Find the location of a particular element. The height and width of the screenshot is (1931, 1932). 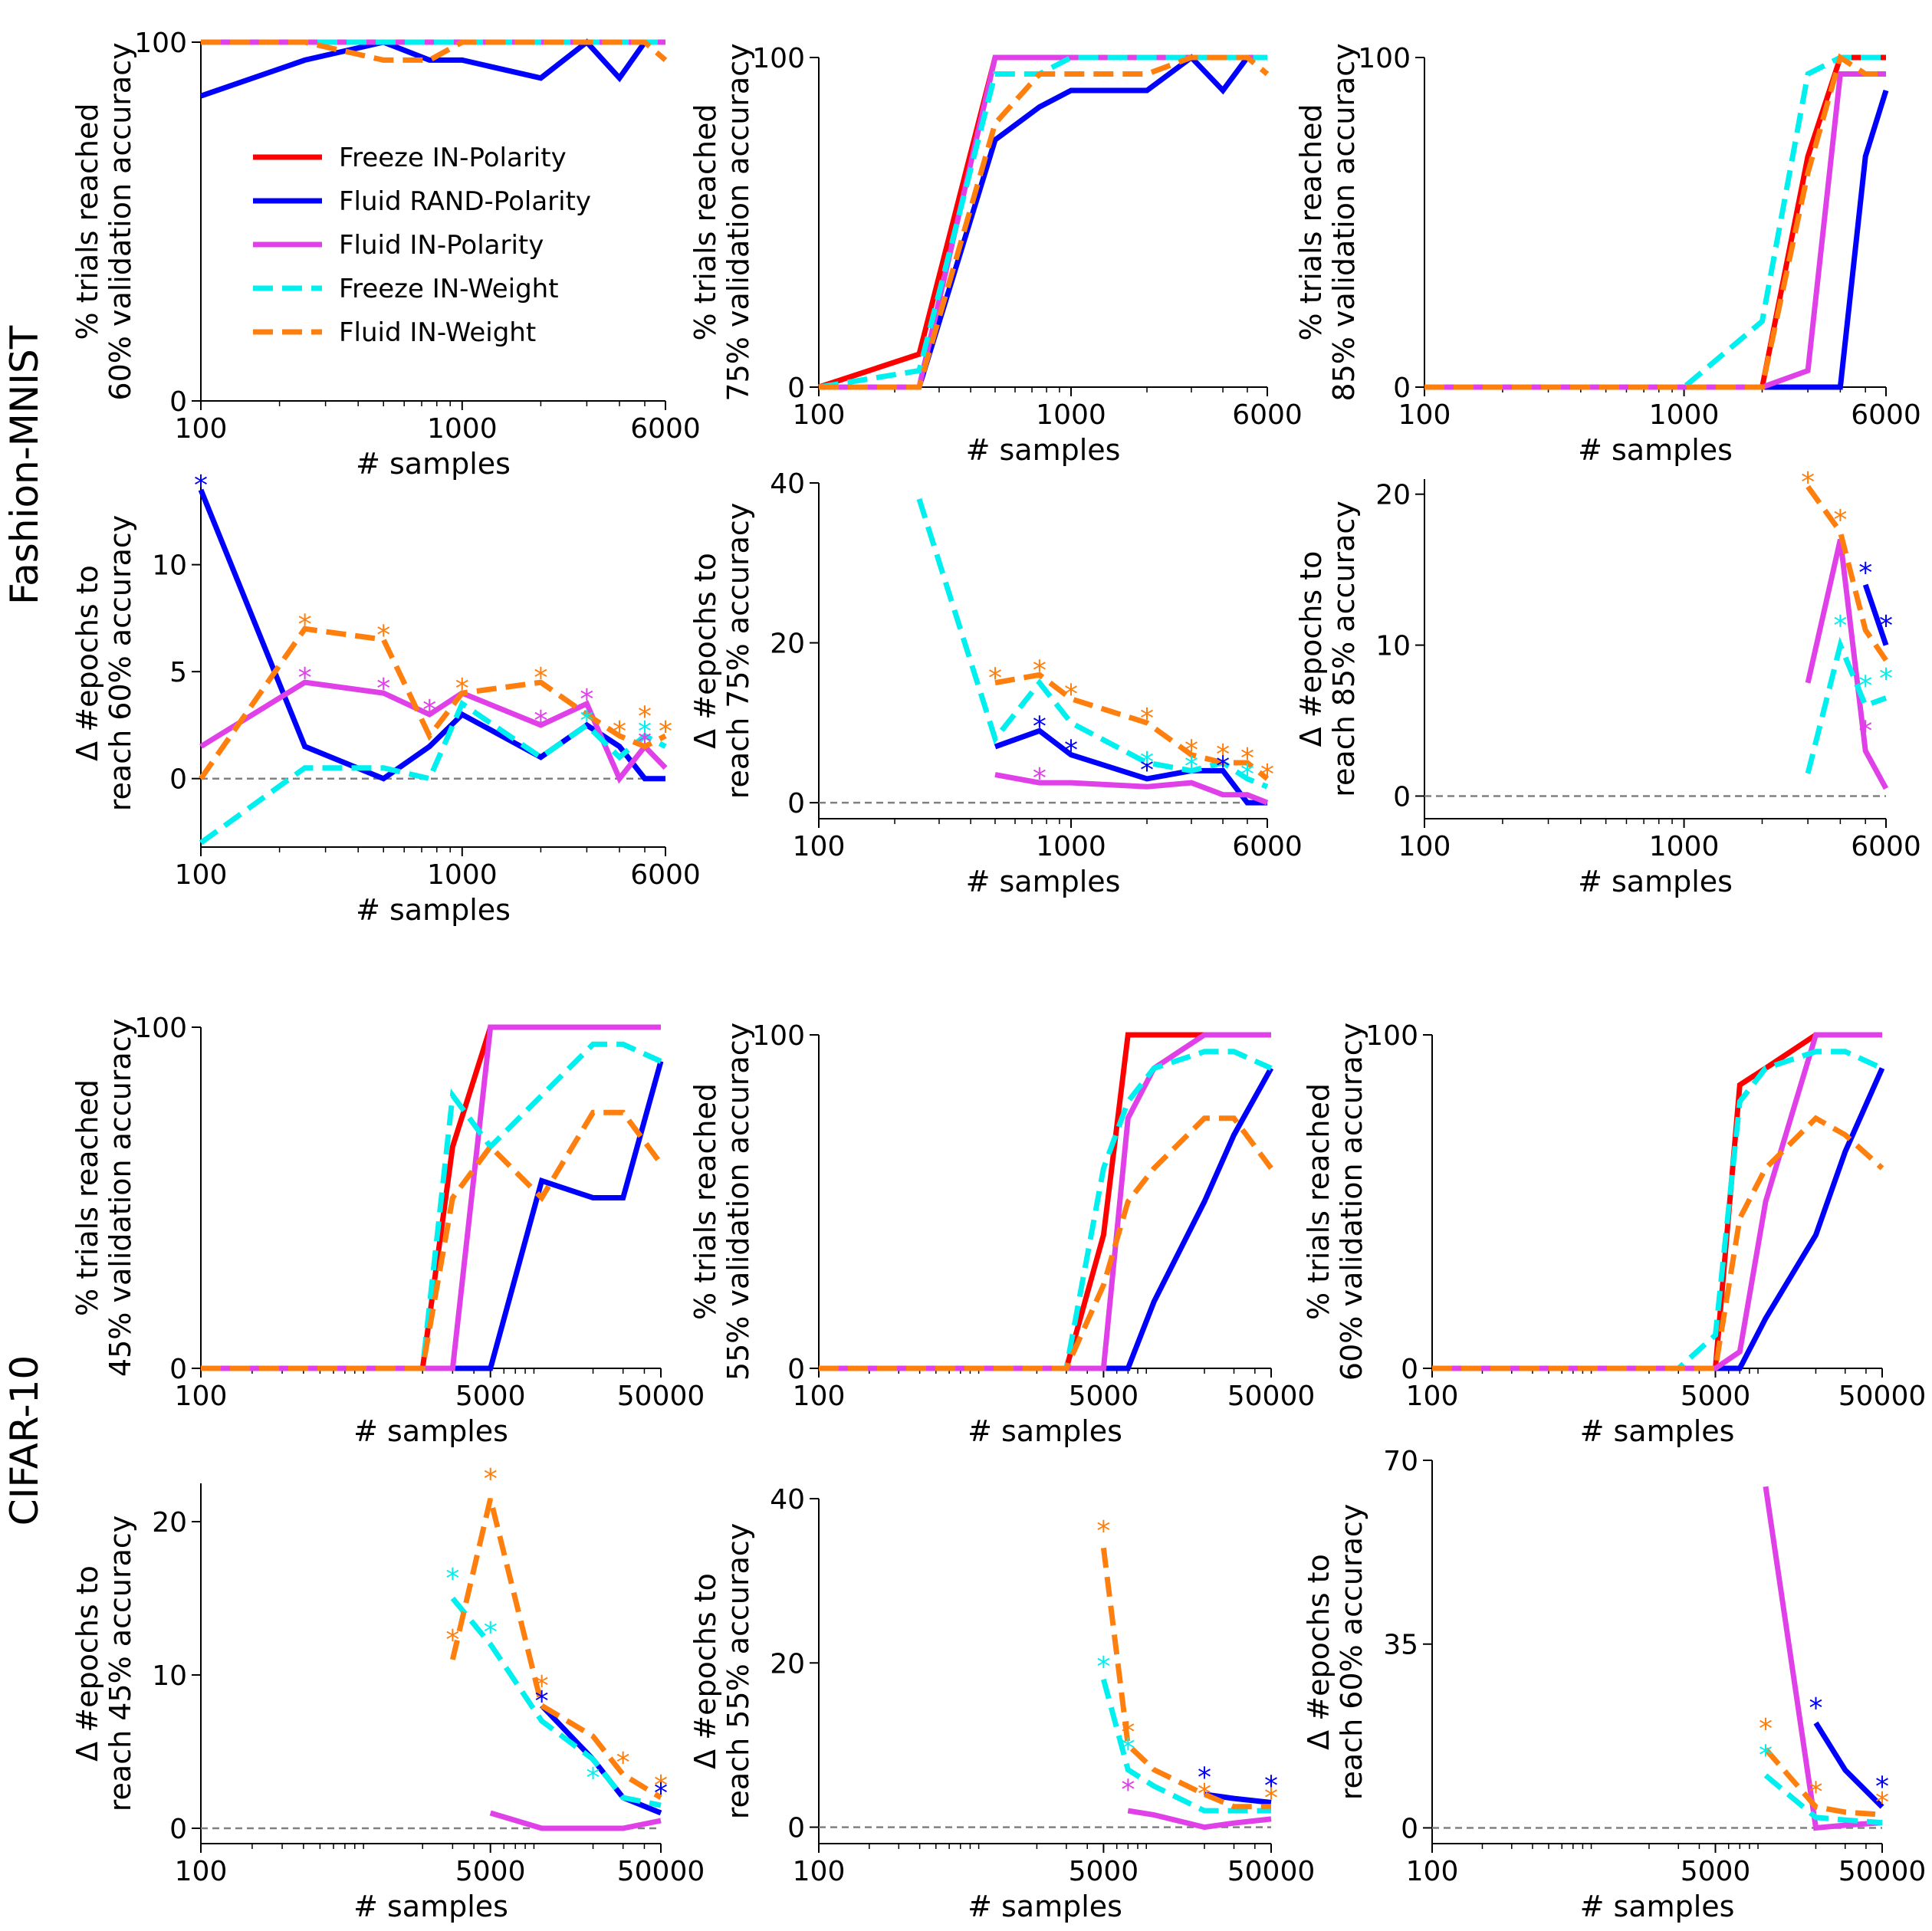

y-axis-label-line2: reach 45% accuracy is located at coordinates (120, 1664).